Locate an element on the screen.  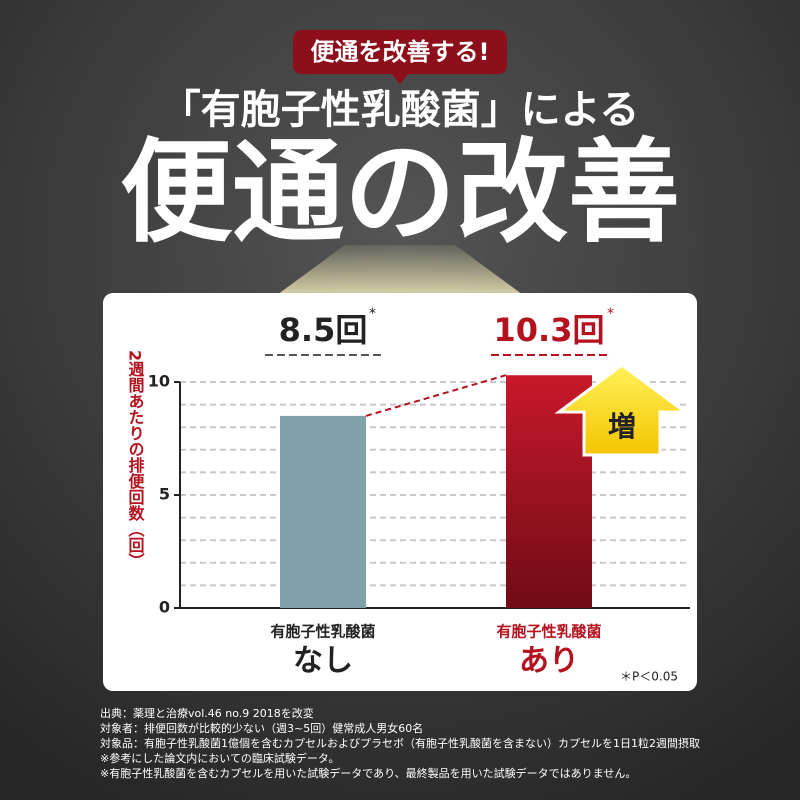
headline: 「有胞子性乳酸菌」による is located at coordinates (400, 110).